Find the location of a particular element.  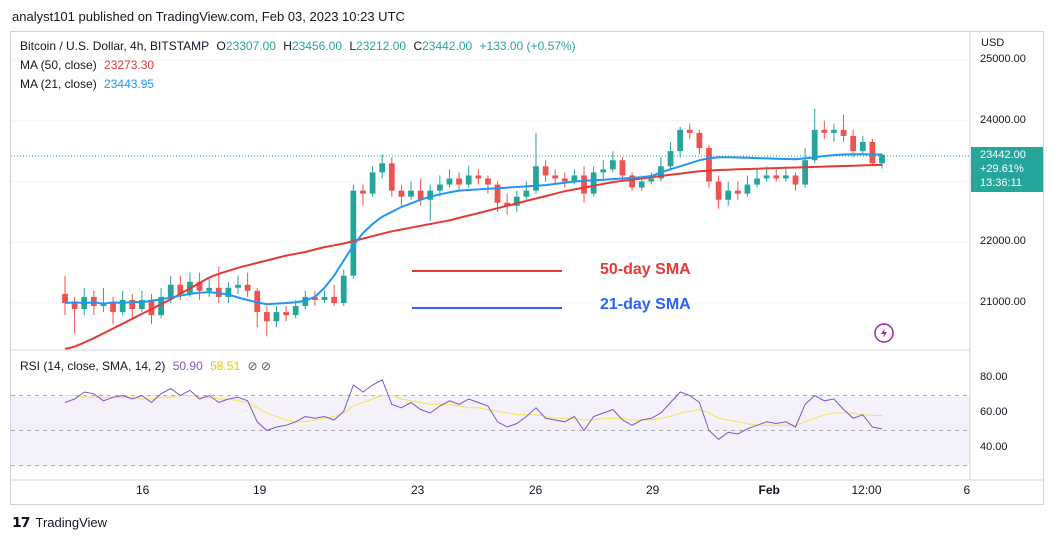

alert-icon is located at coordinates (884, 333).